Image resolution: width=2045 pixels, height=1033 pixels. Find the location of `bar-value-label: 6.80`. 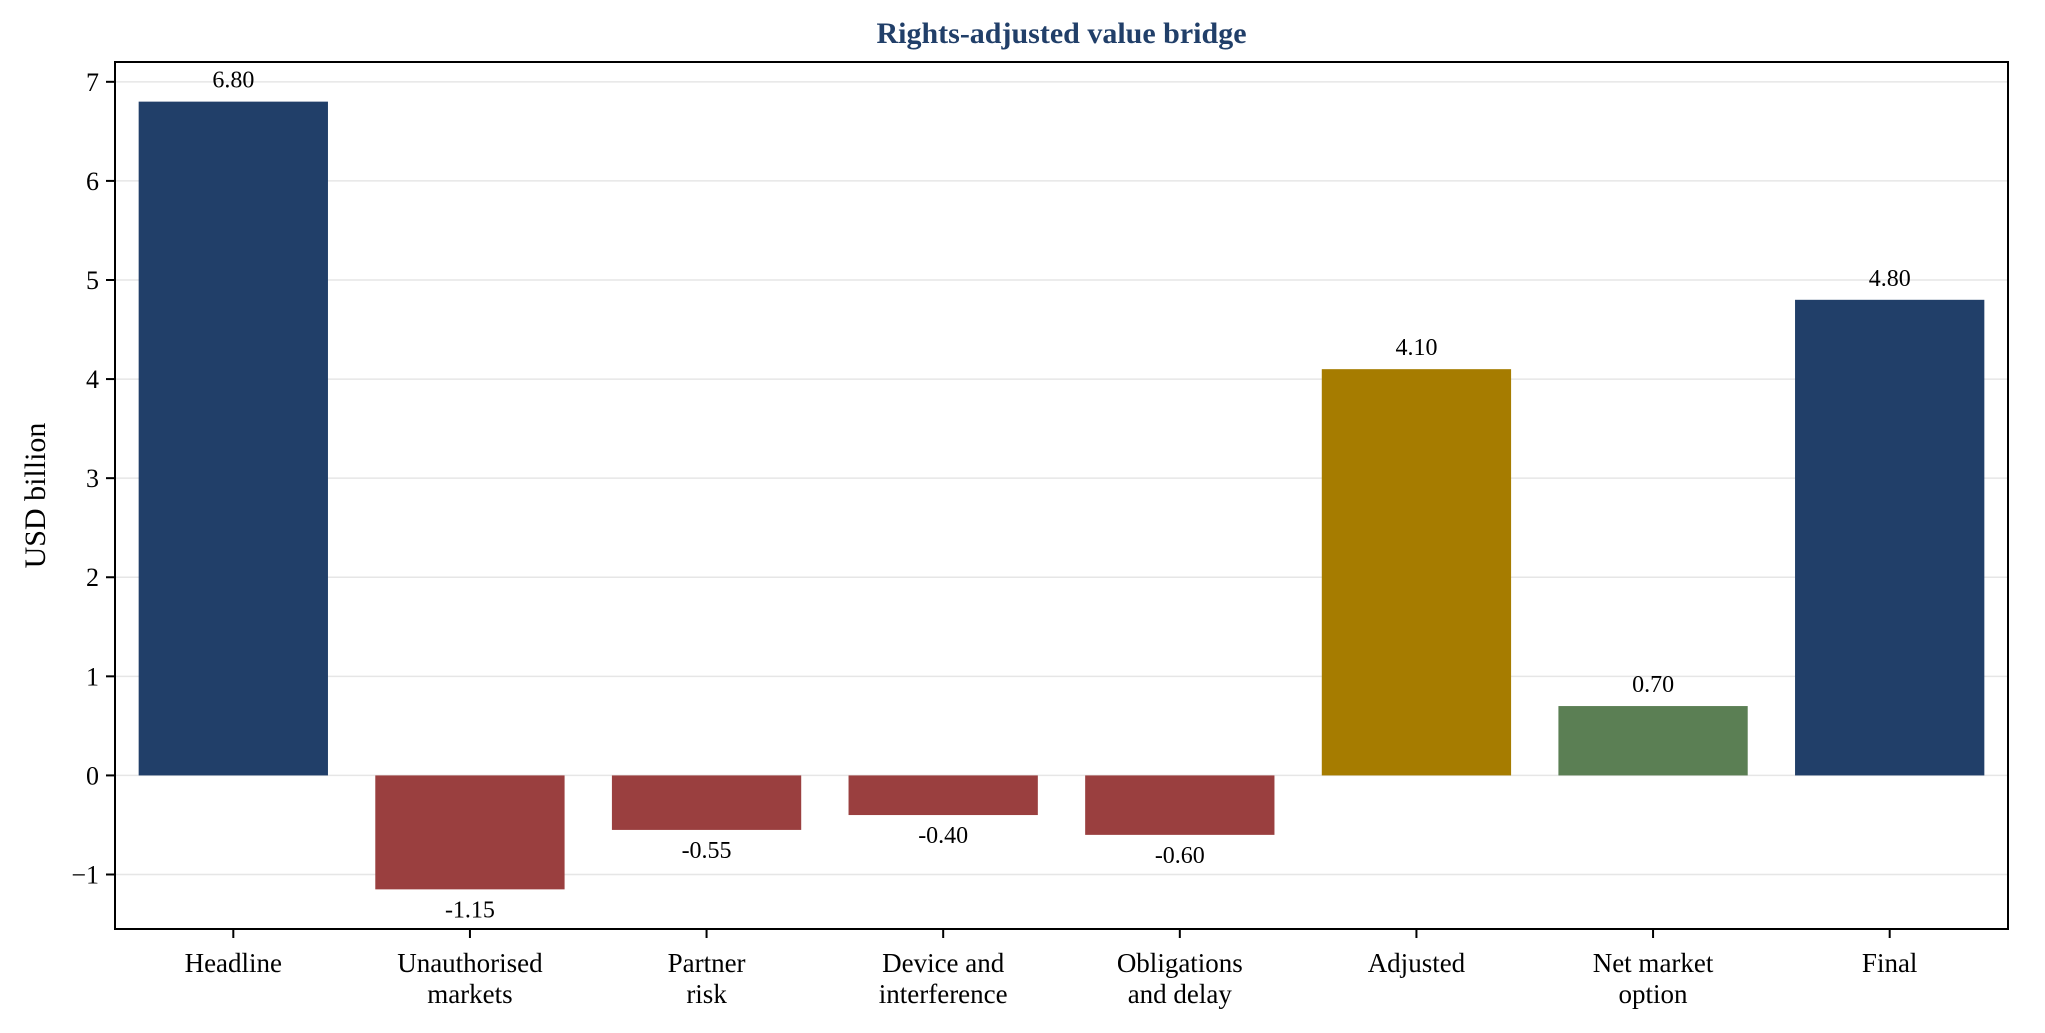

bar-value-label: 6.80 is located at coordinates (233, 81).